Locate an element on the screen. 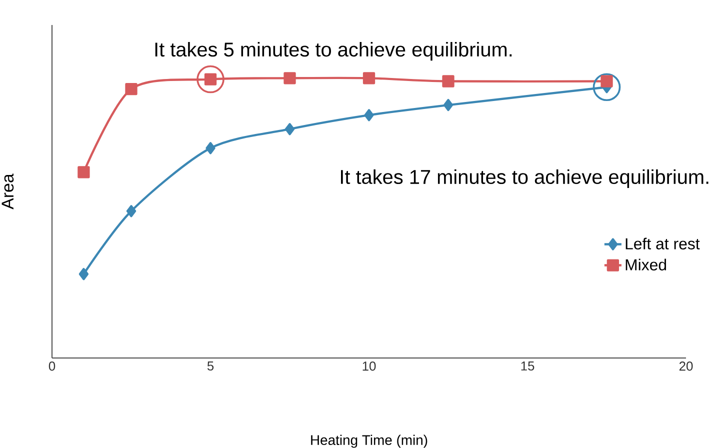 The height and width of the screenshot is (448, 715). x-tick-label: 10 is located at coordinates (369, 366).